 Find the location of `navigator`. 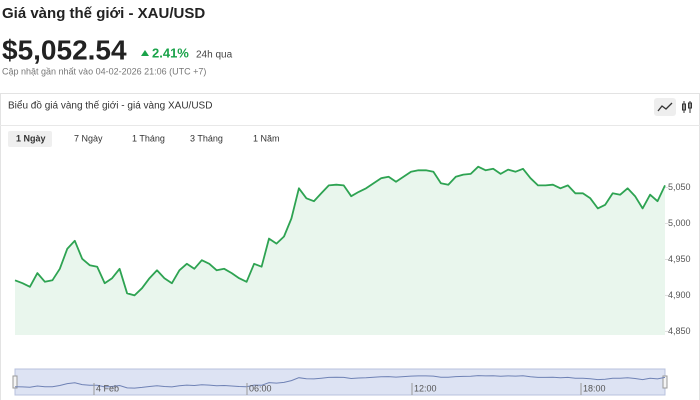

navigator is located at coordinates (340, 382).